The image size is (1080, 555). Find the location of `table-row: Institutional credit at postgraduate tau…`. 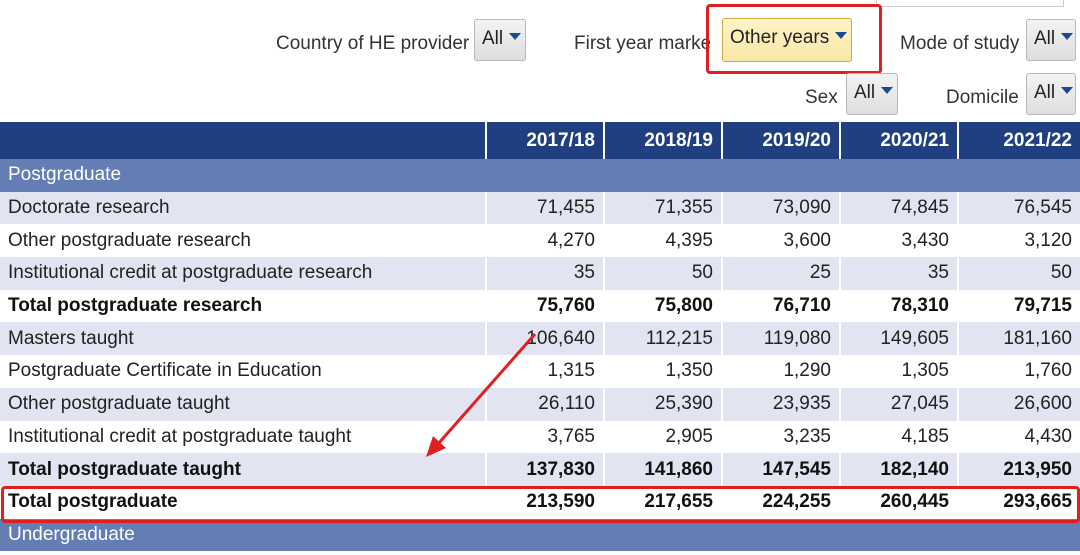

table-row: Institutional credit at postgraduate tau… is located at coordinates (540, 437).